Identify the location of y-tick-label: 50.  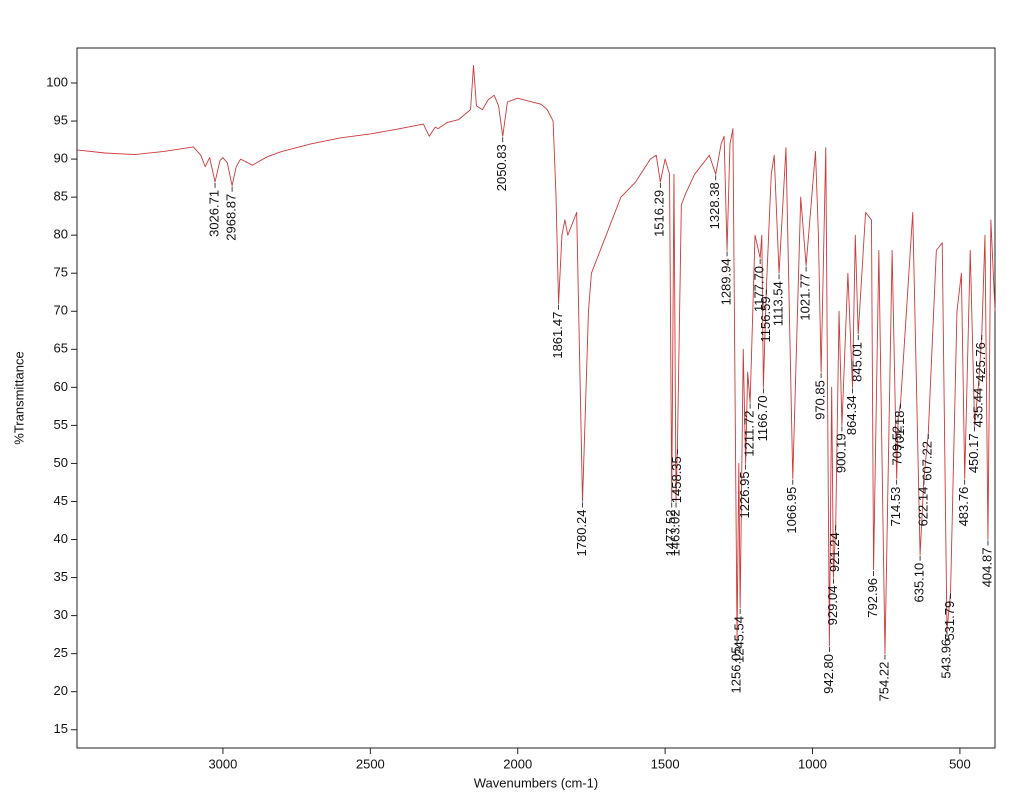
(61, 462).